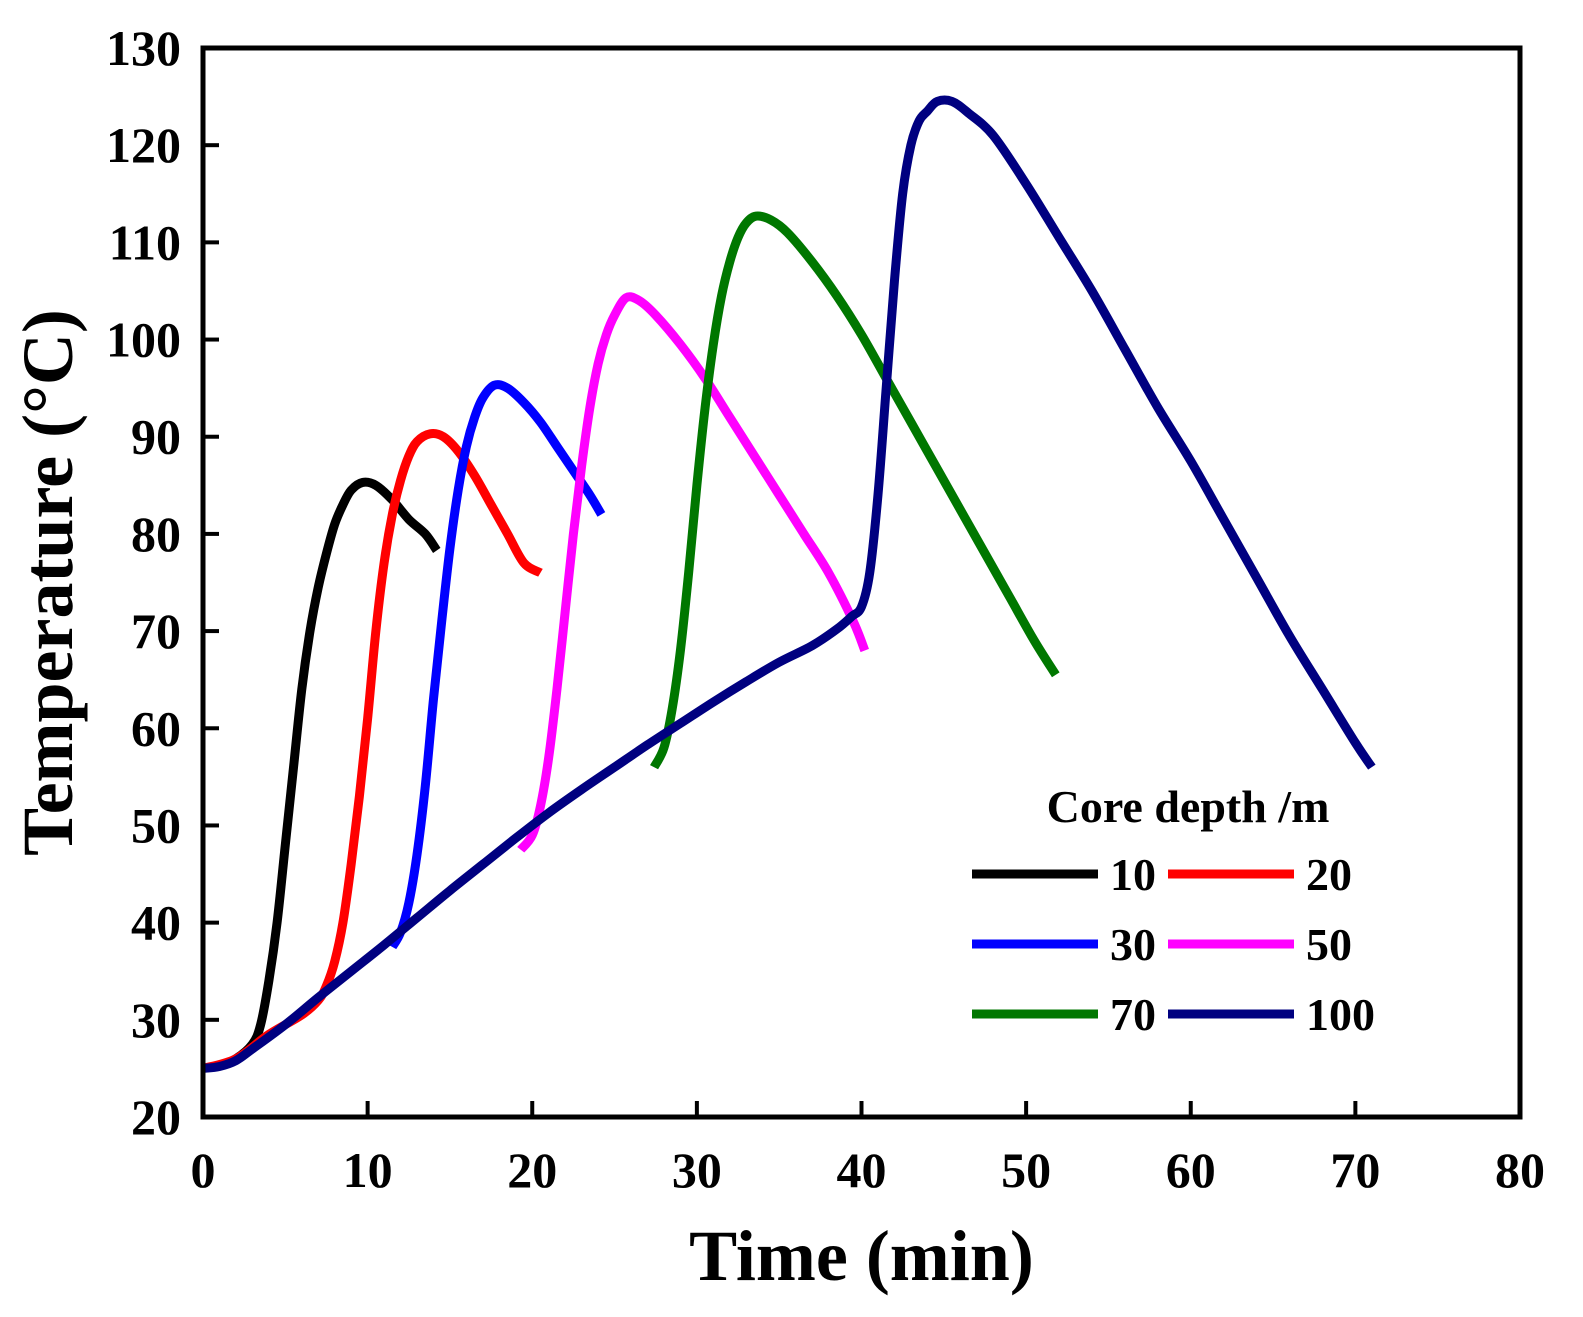 Image resolution: width=1583 pixels, height=1317 pixels. I want to click on y-tick-label: 70, so click(156, 631).